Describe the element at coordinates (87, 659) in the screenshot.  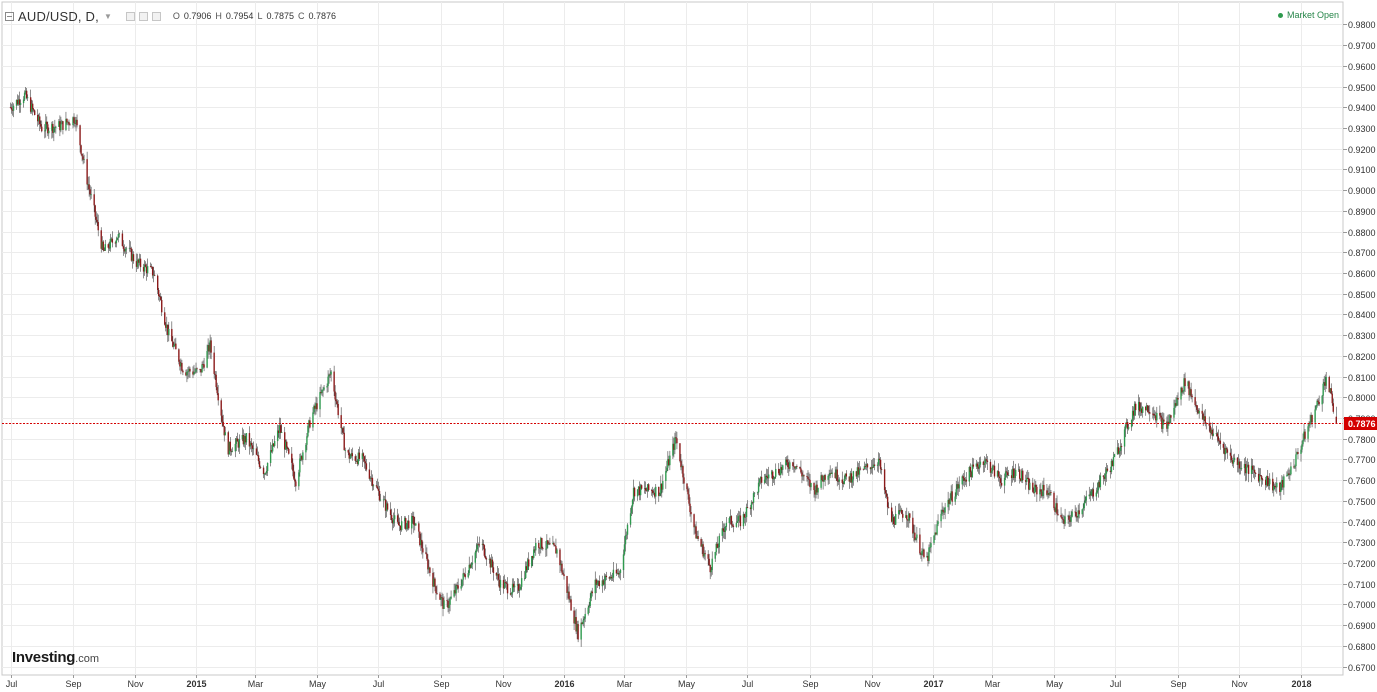
I see `brand-suffix: .com` at that location.